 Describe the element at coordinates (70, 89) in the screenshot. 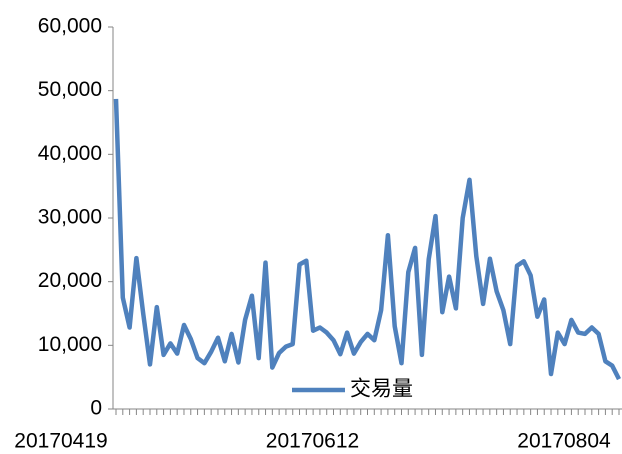

I see `y-tick-label: 50,000` at that location.